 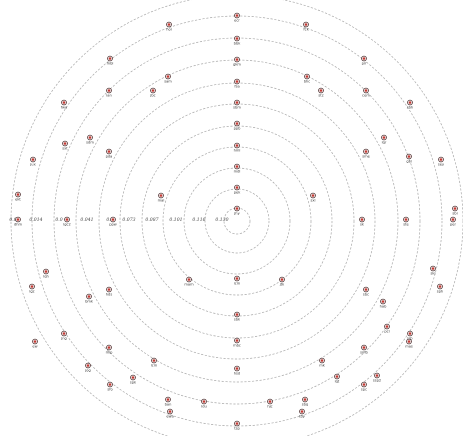 What do you see at coordinates (64, 104) in the screenshot?
I see `tree-node: fwa` at bounding box center [64, 104].